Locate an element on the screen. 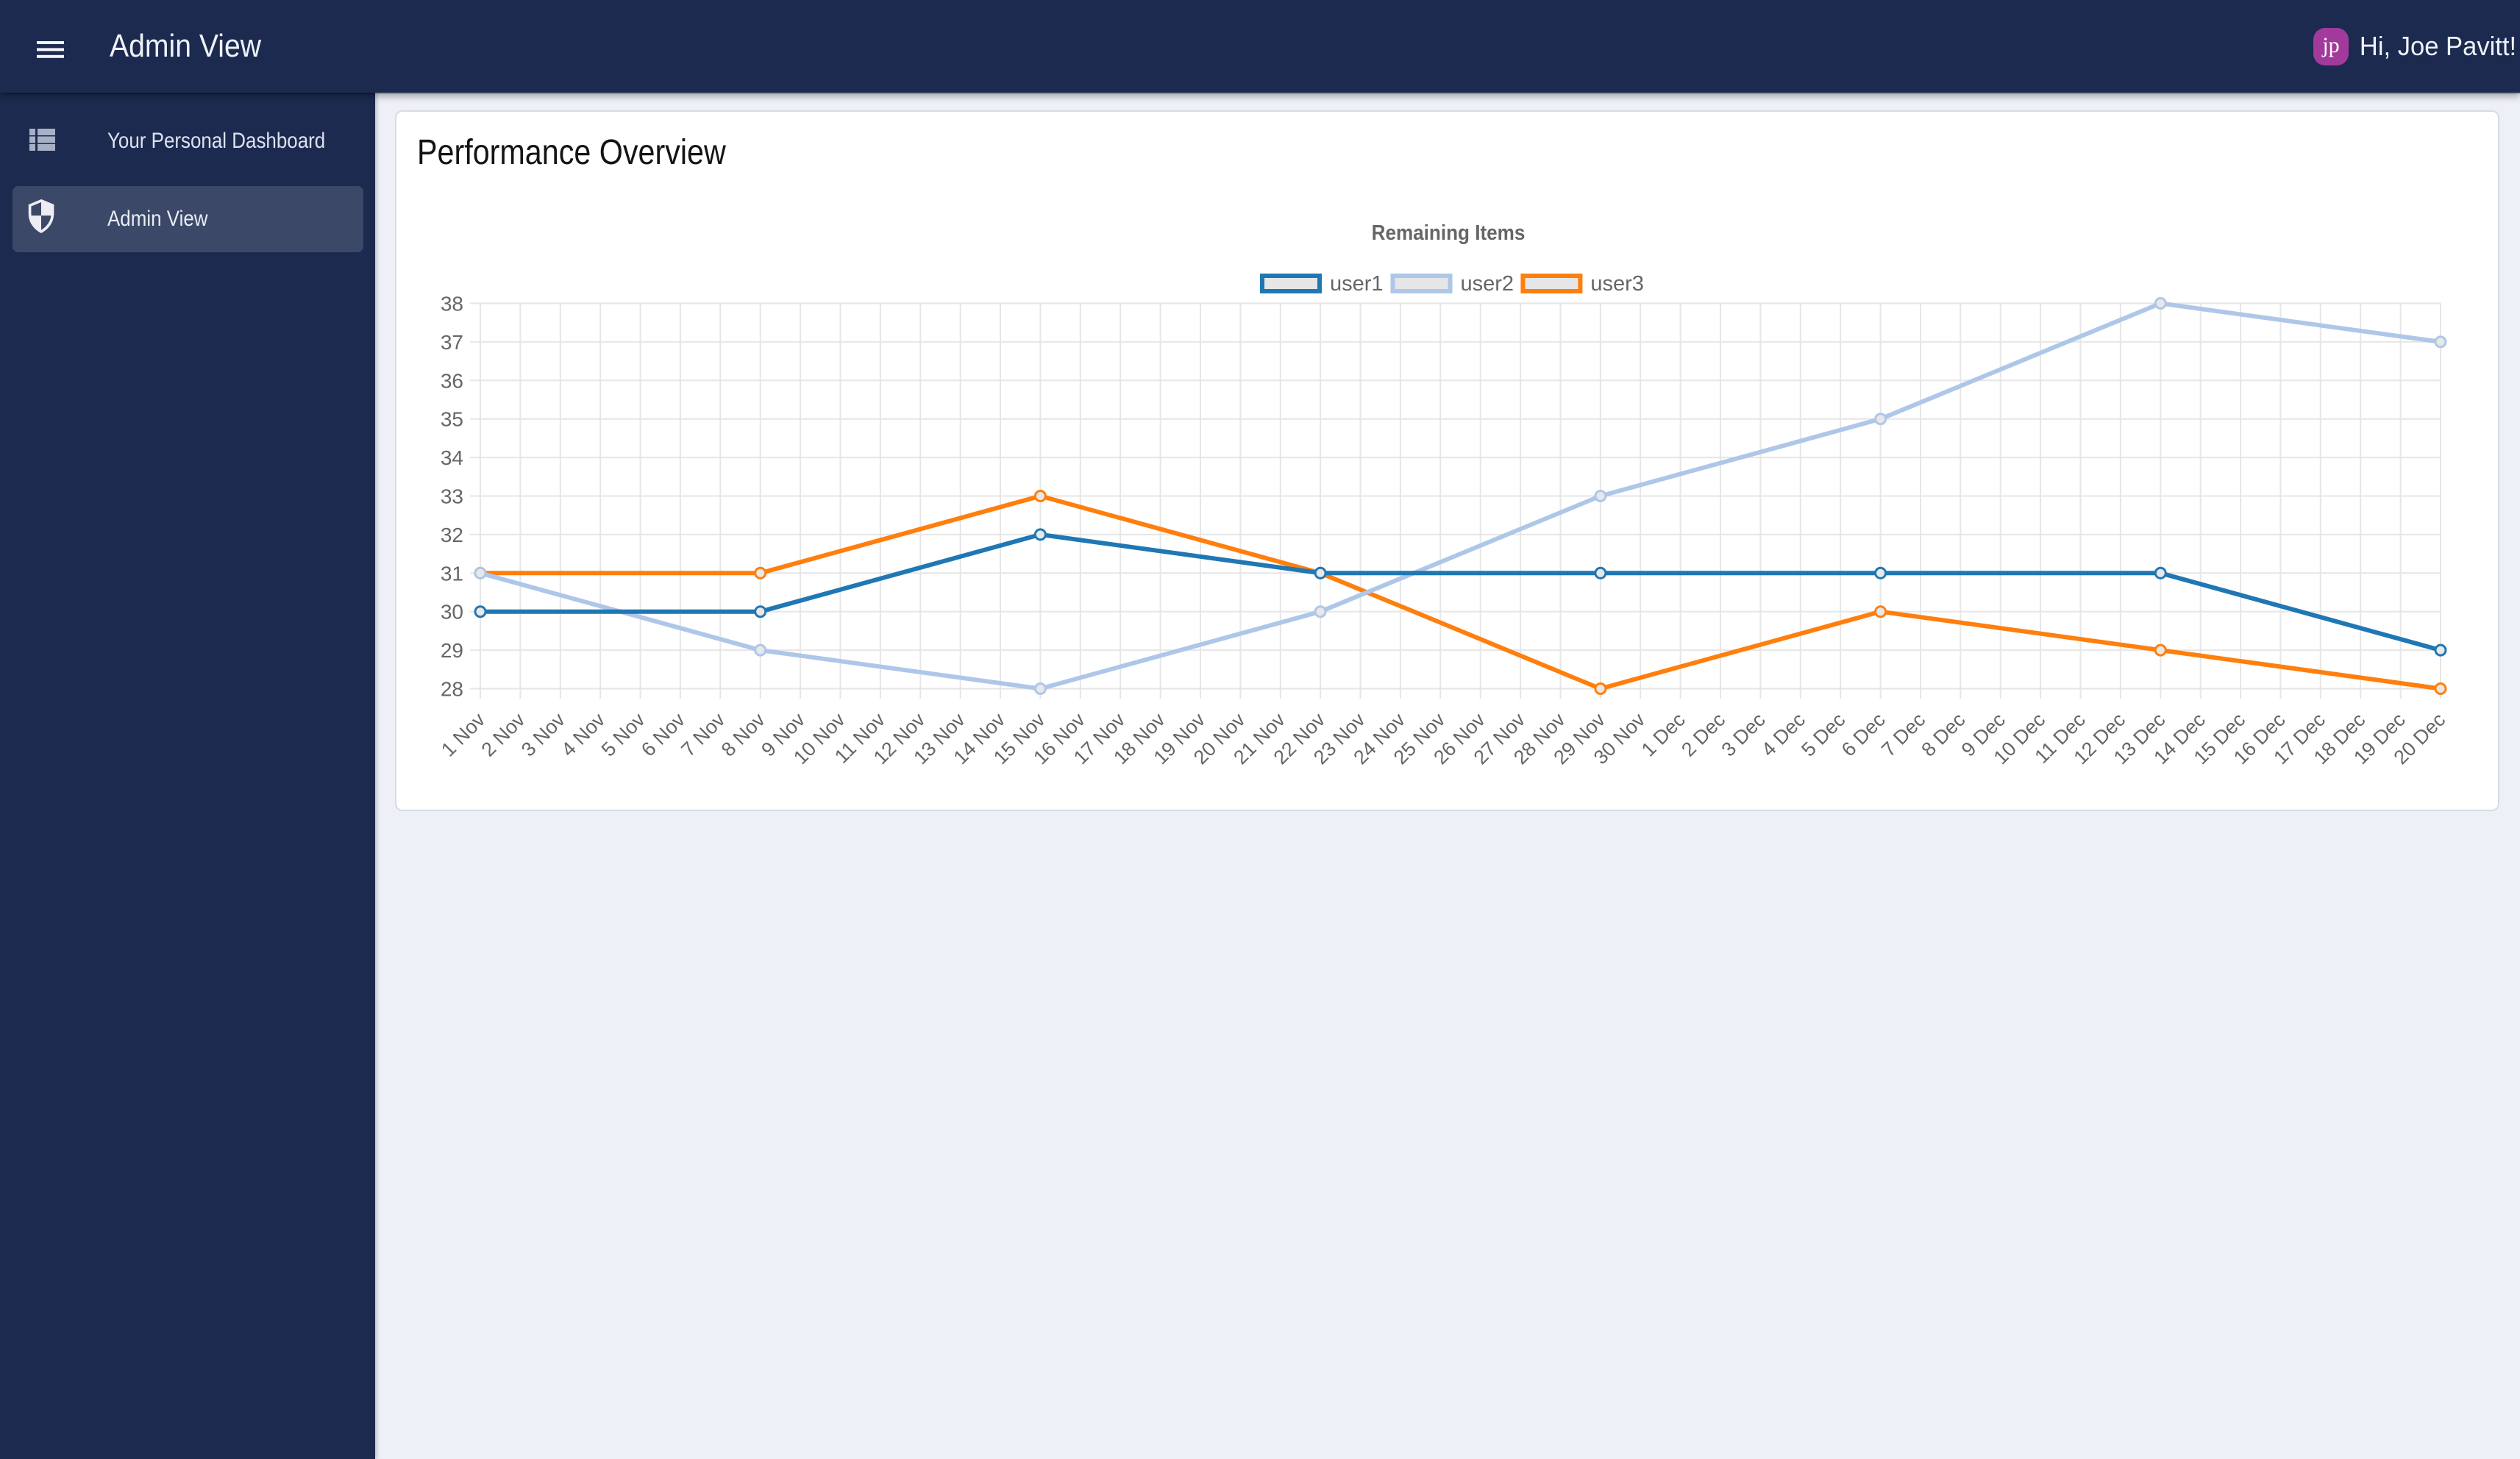  svg-text: 29 is located at coordinates (452, 650).